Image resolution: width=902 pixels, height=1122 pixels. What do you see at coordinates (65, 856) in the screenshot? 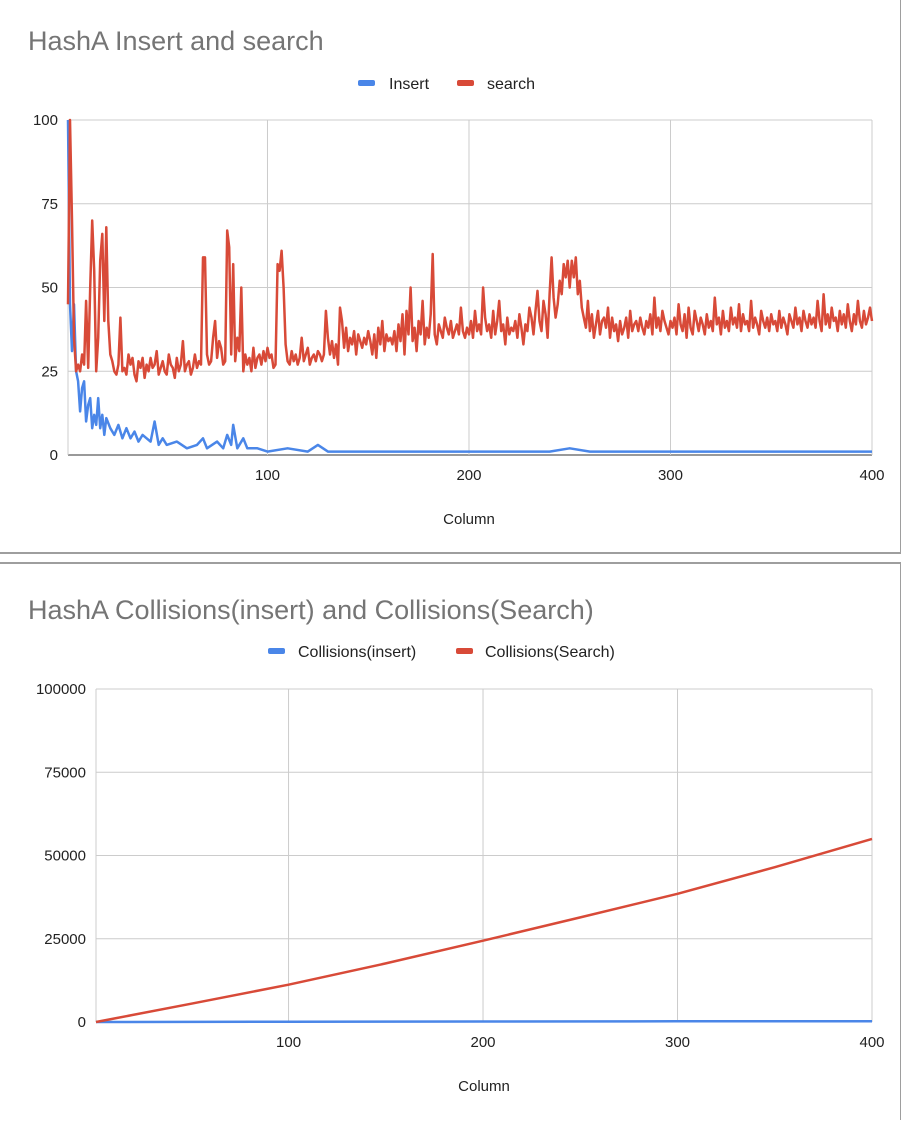
I see `y-tick-label: 50000` at bounding box center [65, 856].